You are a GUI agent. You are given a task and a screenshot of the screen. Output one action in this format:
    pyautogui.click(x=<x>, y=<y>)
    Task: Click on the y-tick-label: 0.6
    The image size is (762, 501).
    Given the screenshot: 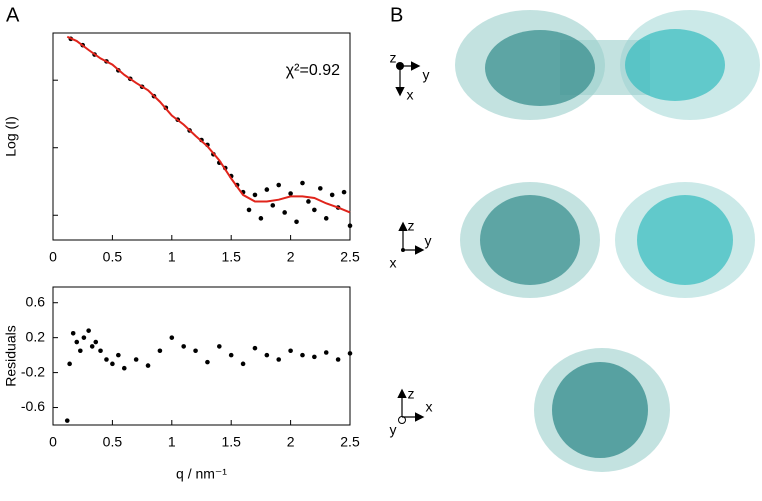 What is the action you would take?
    pyautogui.click(x=36, y=301)
    